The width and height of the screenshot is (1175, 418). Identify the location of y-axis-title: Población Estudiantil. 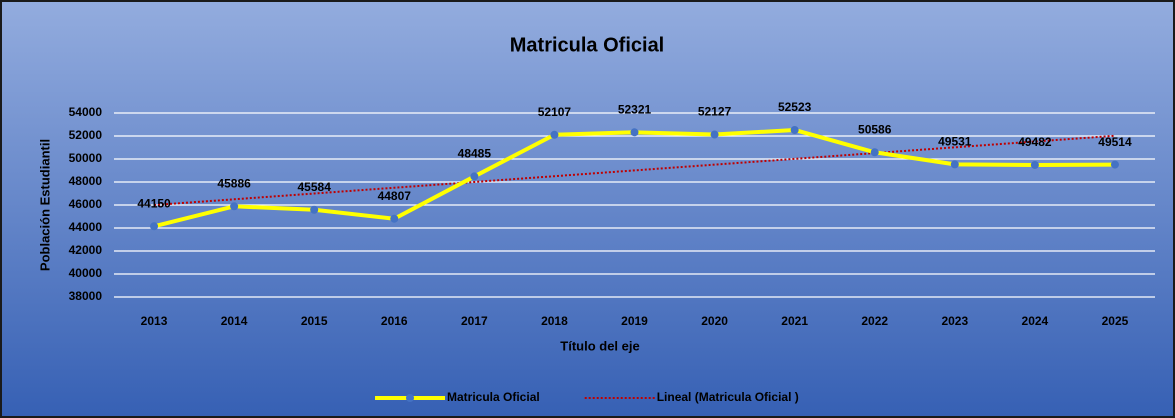
(44, 205).